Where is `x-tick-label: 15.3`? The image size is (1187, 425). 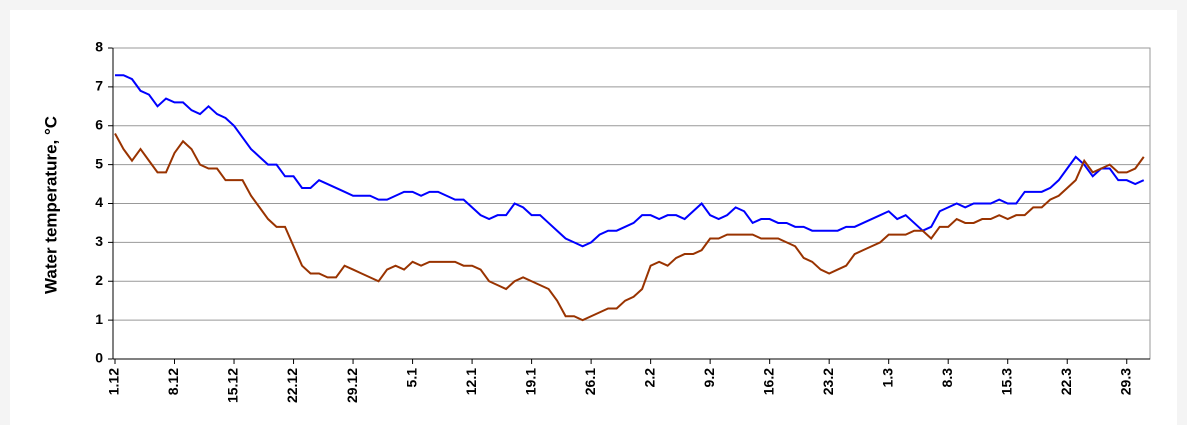 x-tick-label: 15.3 is located at coordinates (1006, 381).